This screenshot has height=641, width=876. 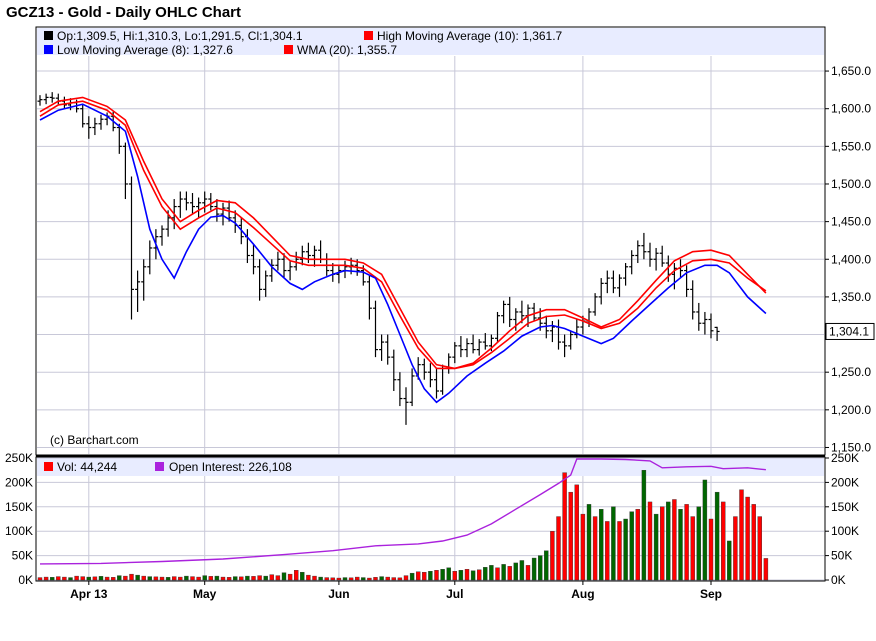 I want to click on price-tick-label: 1,250.0, so click(x=851, y=372).